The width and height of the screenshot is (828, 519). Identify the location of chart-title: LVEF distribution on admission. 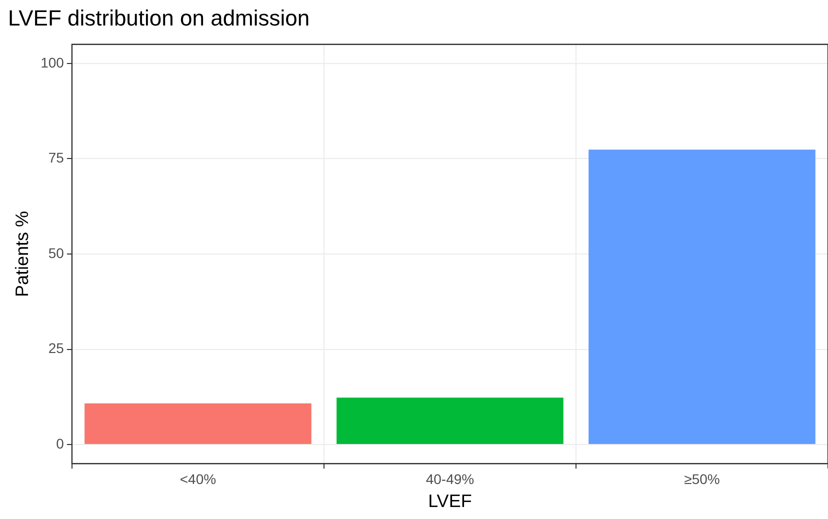
(159, 17).